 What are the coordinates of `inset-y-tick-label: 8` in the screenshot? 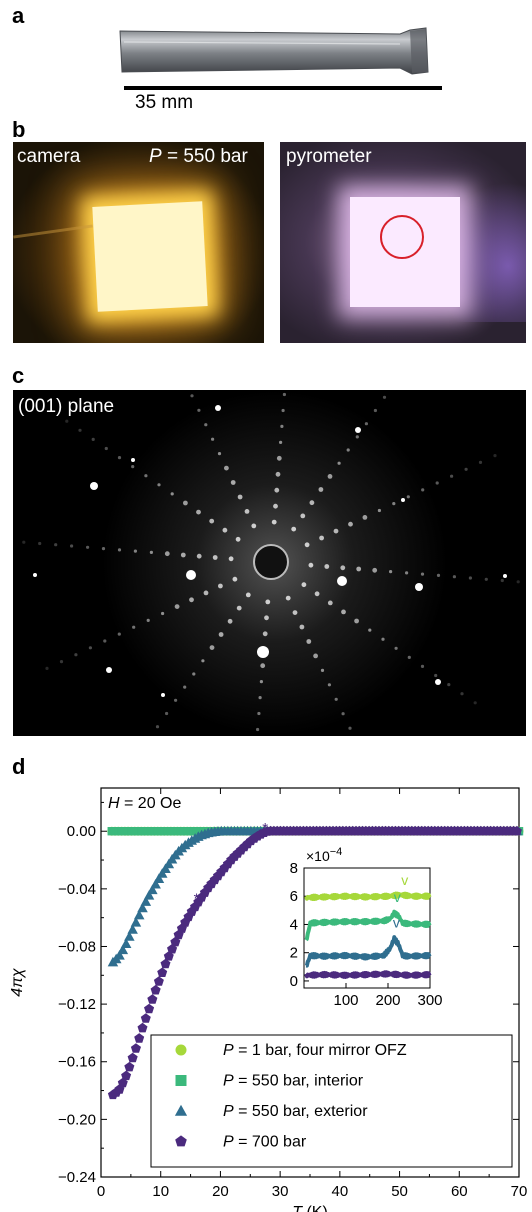 It's located at (294, 868).